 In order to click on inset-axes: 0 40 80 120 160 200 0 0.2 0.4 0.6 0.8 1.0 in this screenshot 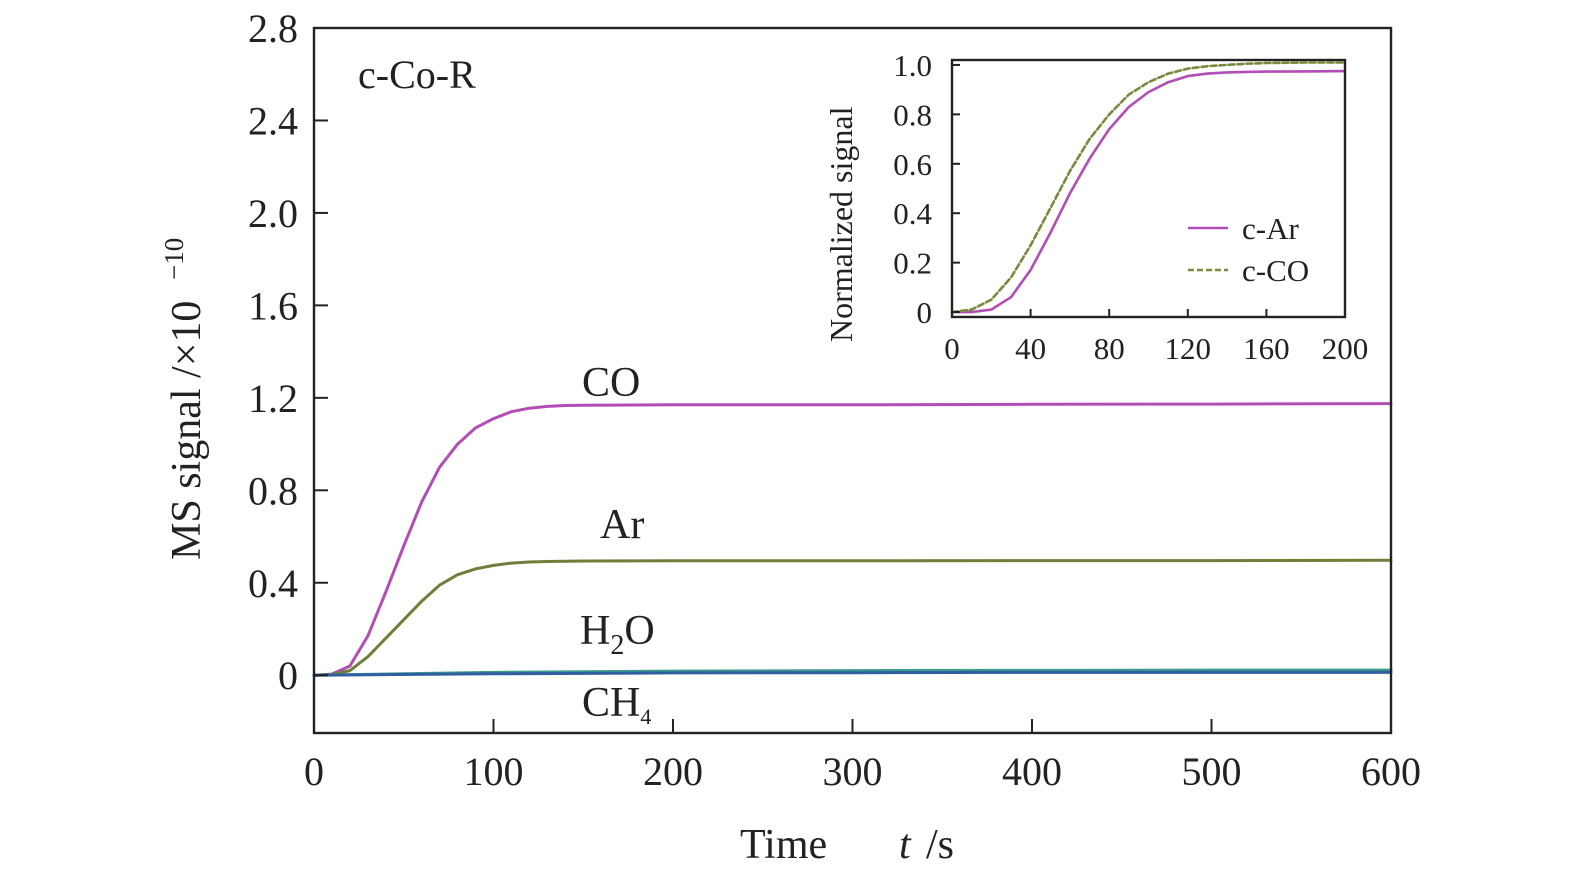, I will do `click(1130, 207)`.